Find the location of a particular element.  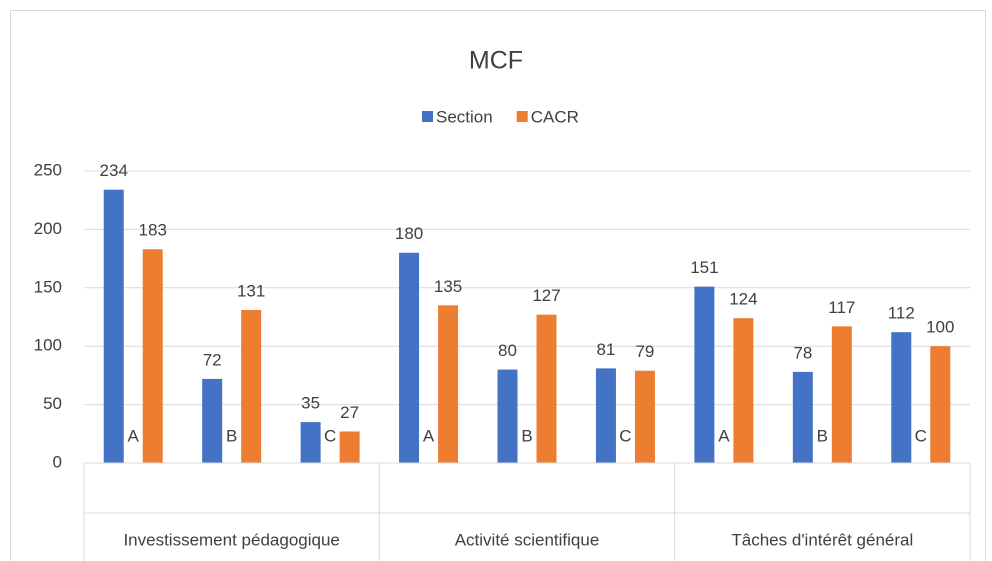

legend-label: Section is located at coordinates (464, 116).